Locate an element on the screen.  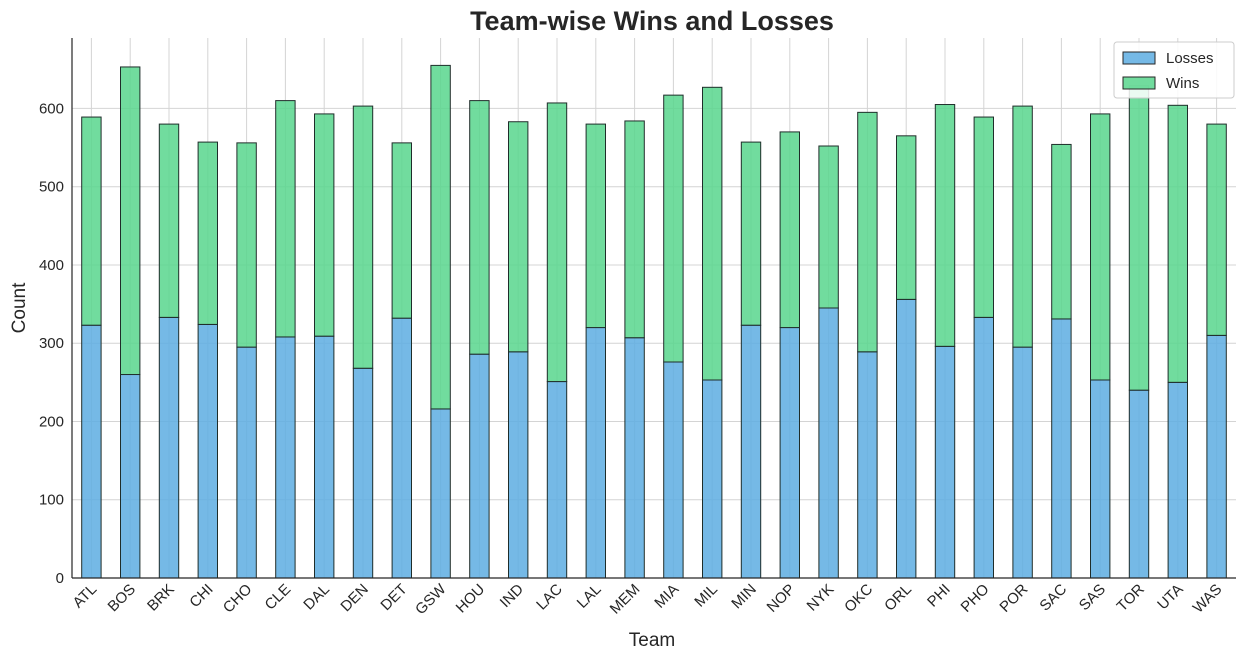
bar-wins-gsw is located at coordinates (440, 237).